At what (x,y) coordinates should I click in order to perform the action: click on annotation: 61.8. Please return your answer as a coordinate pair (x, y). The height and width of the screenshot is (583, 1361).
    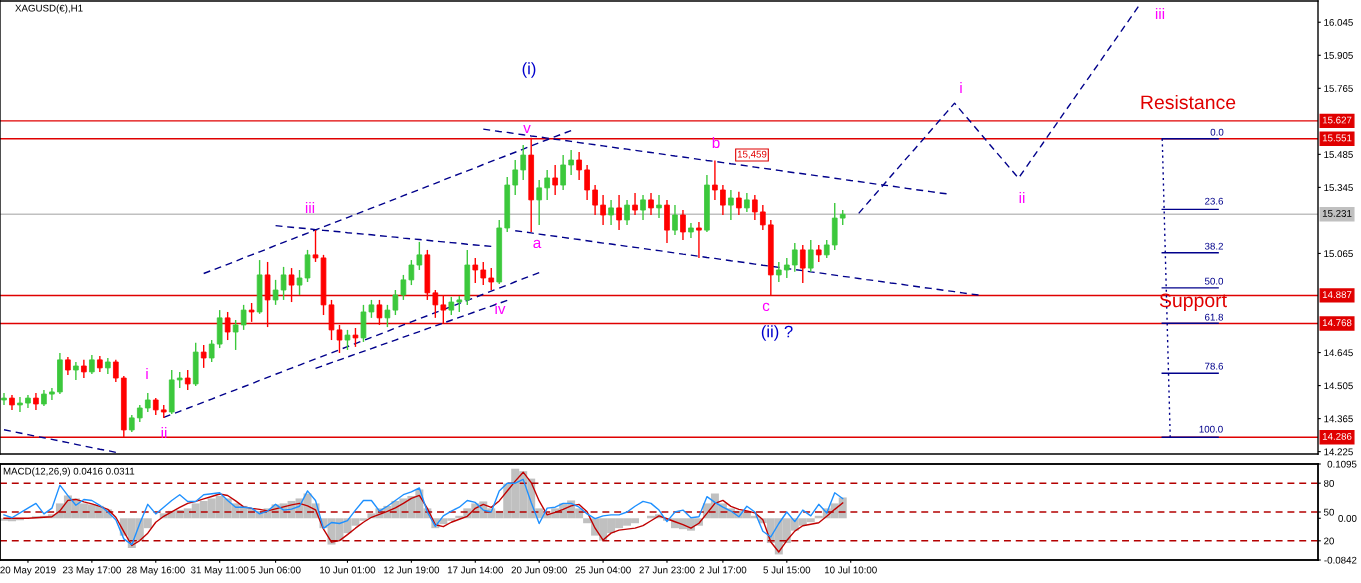
    Looking at the image, I should click on (1214, 317).